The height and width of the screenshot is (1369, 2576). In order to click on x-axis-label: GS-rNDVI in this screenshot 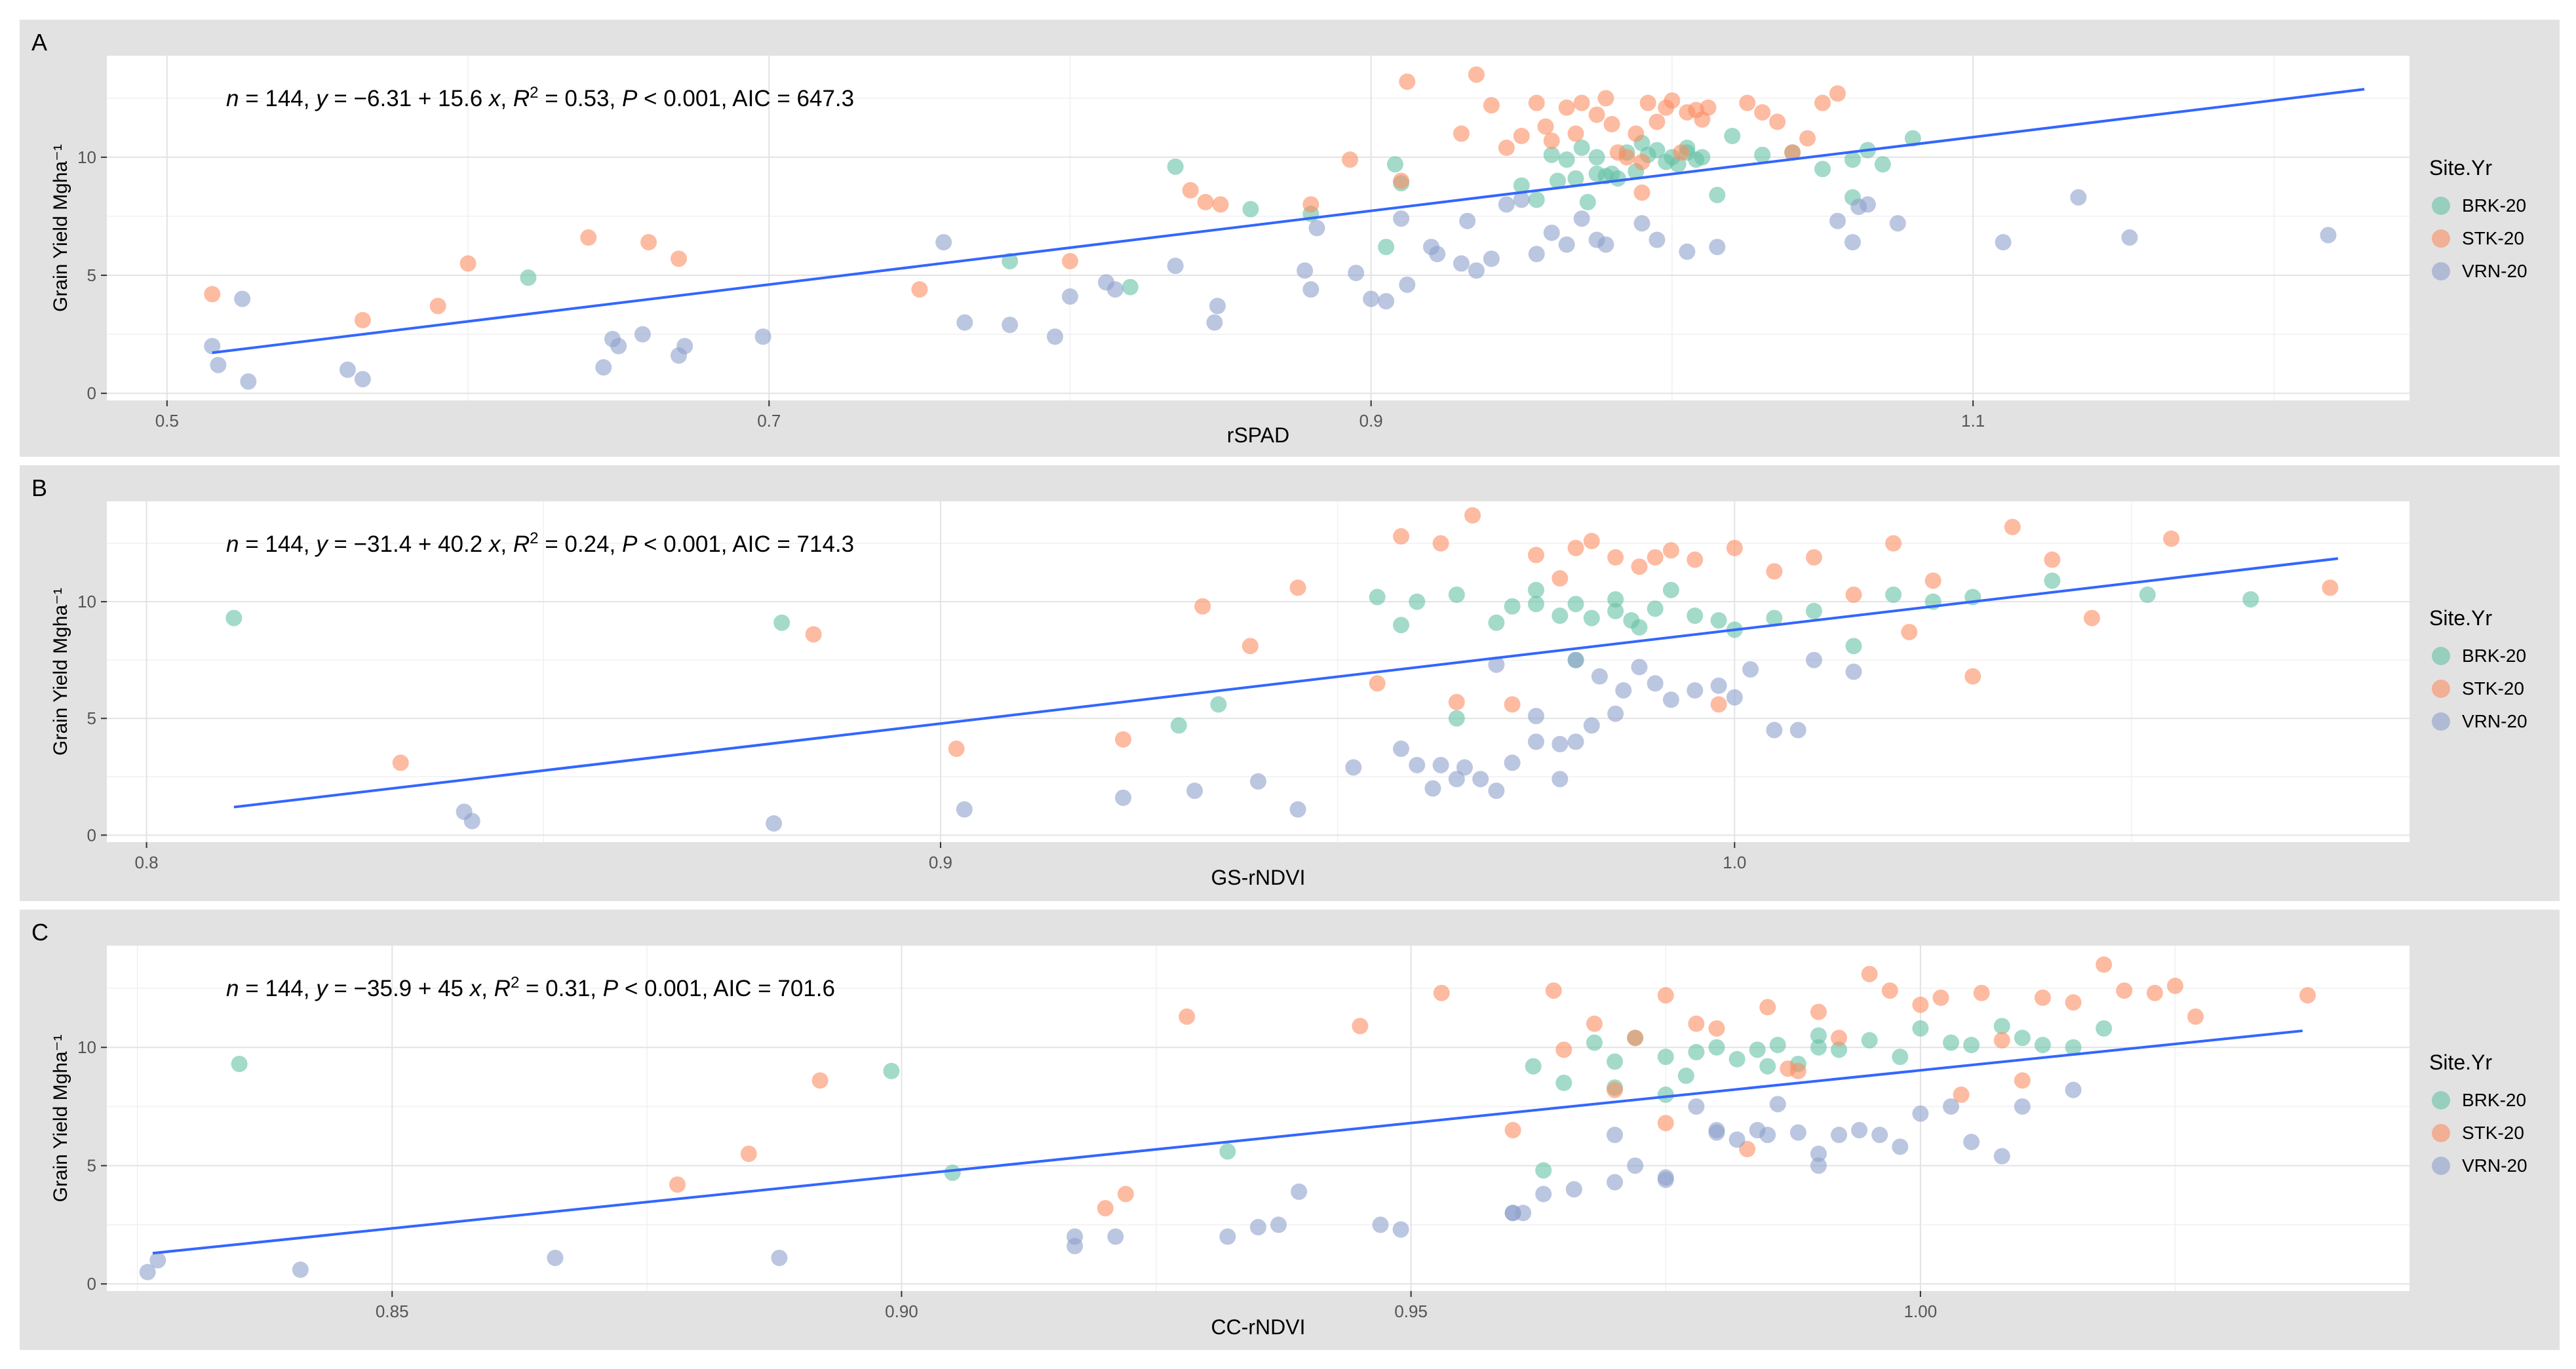, I will do `click(1258, 877)`.